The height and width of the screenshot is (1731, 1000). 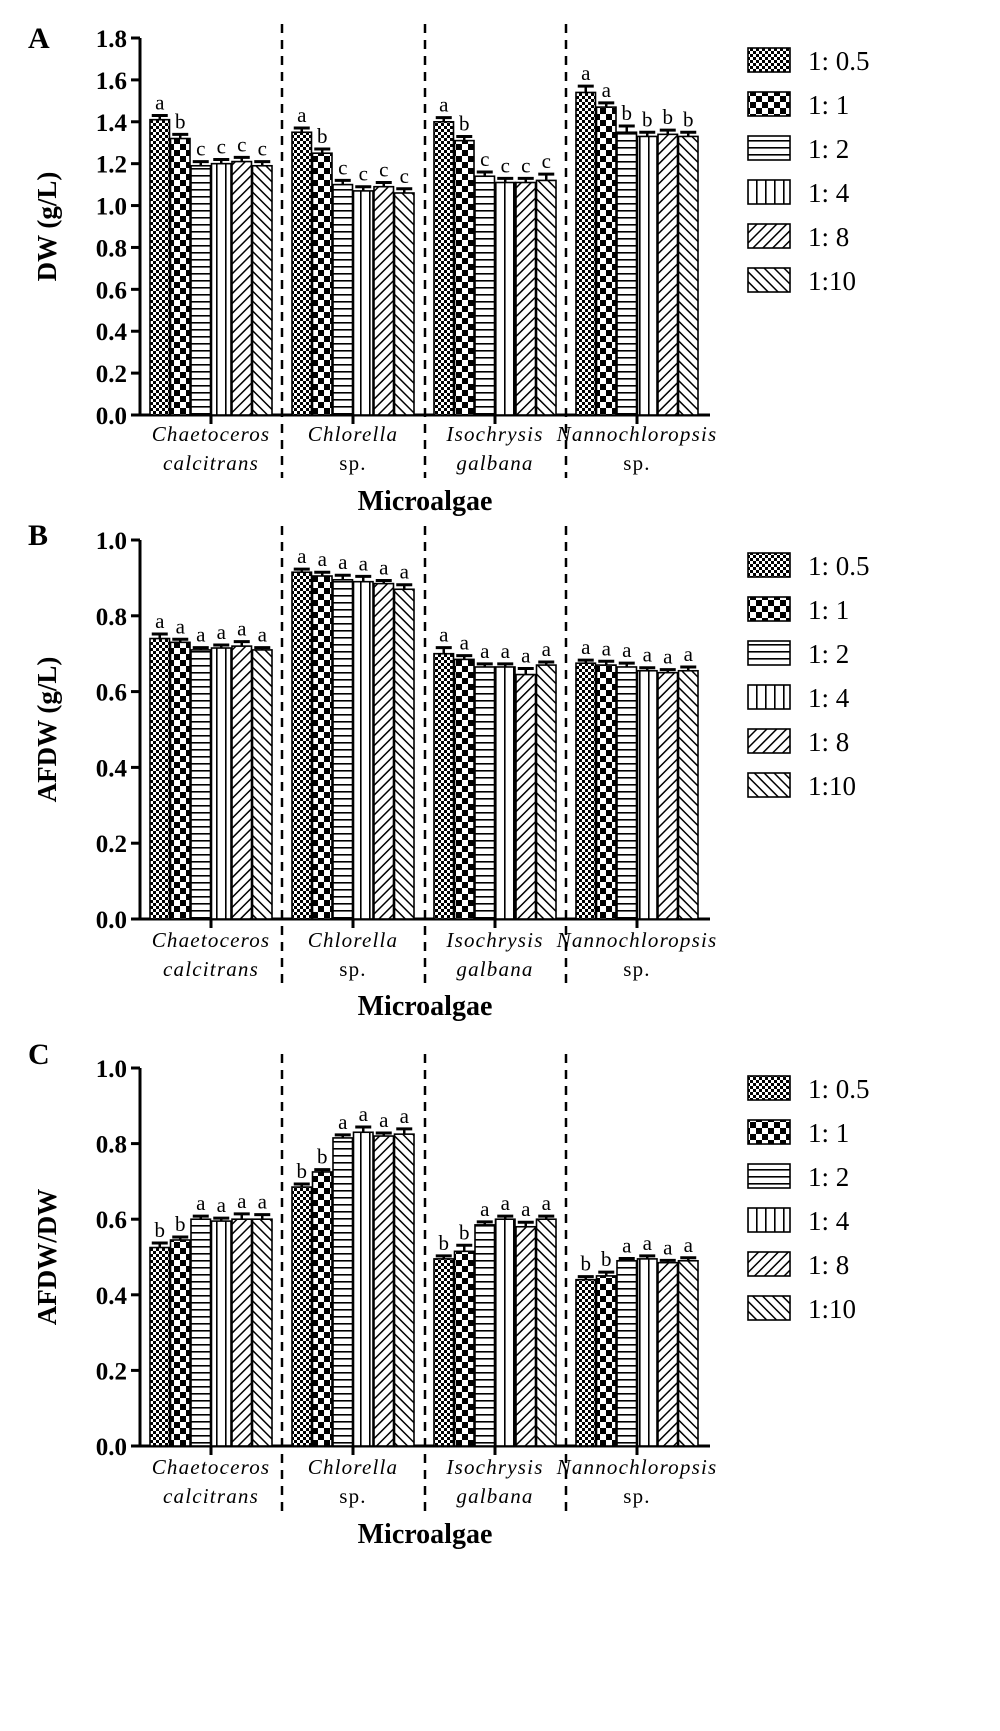 What do you see at coordinates (111, 81) in the screenshot?
I see `y-tick-label: 1.6` at bounding box center [111, 81].